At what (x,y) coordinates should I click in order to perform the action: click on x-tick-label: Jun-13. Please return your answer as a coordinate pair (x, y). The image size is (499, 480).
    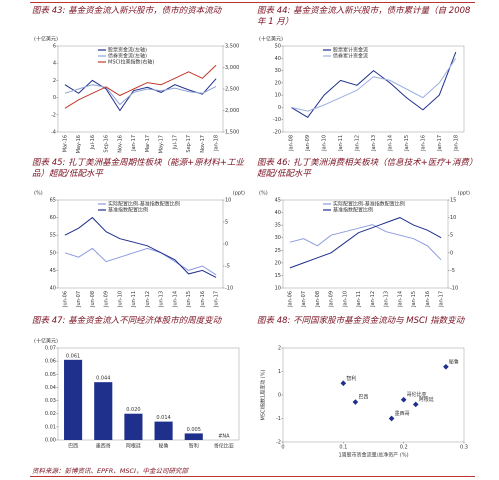
    Looking at the image, I should click on (162, 299).